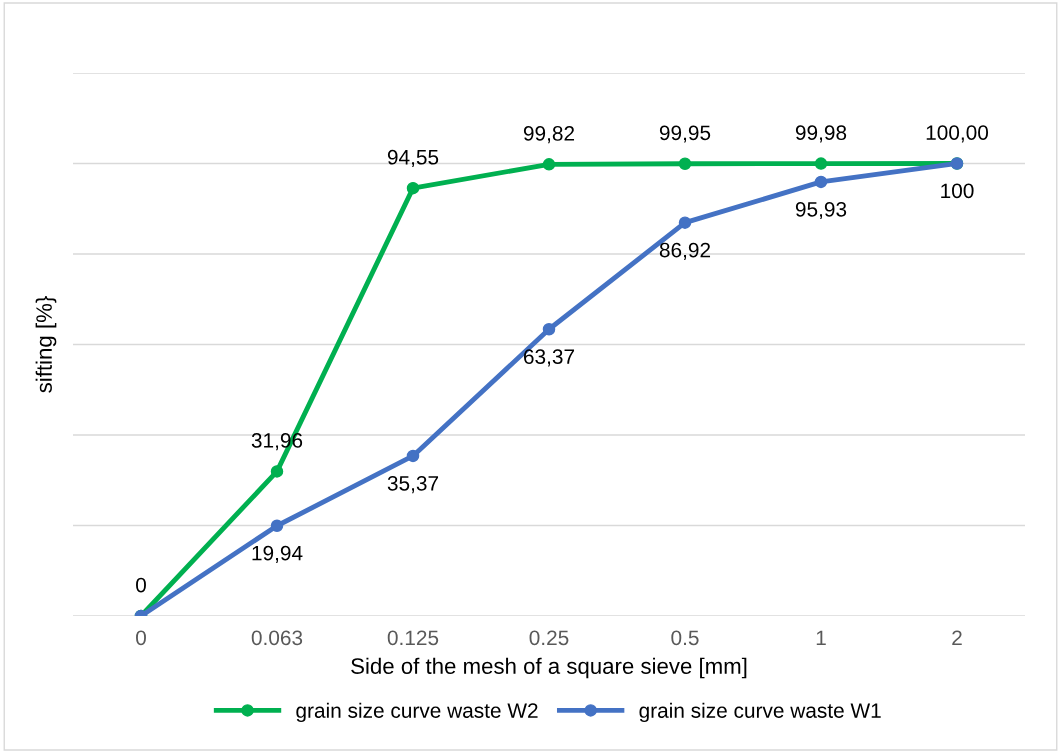 Image resolution: width=1061 pixels, height=753 pixels. I want to click on data-label: 99,98, so click(821, 134).